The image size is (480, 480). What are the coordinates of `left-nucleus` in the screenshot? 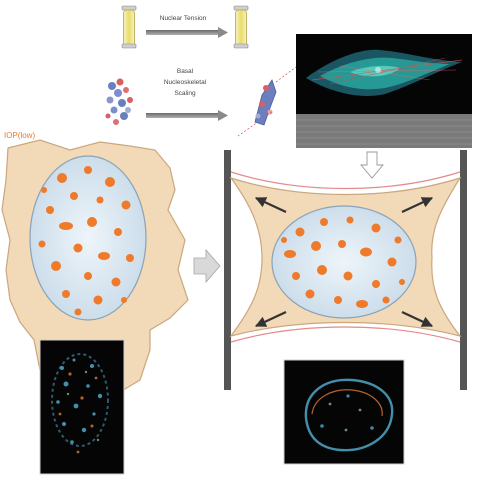 It's located at (88, 238).